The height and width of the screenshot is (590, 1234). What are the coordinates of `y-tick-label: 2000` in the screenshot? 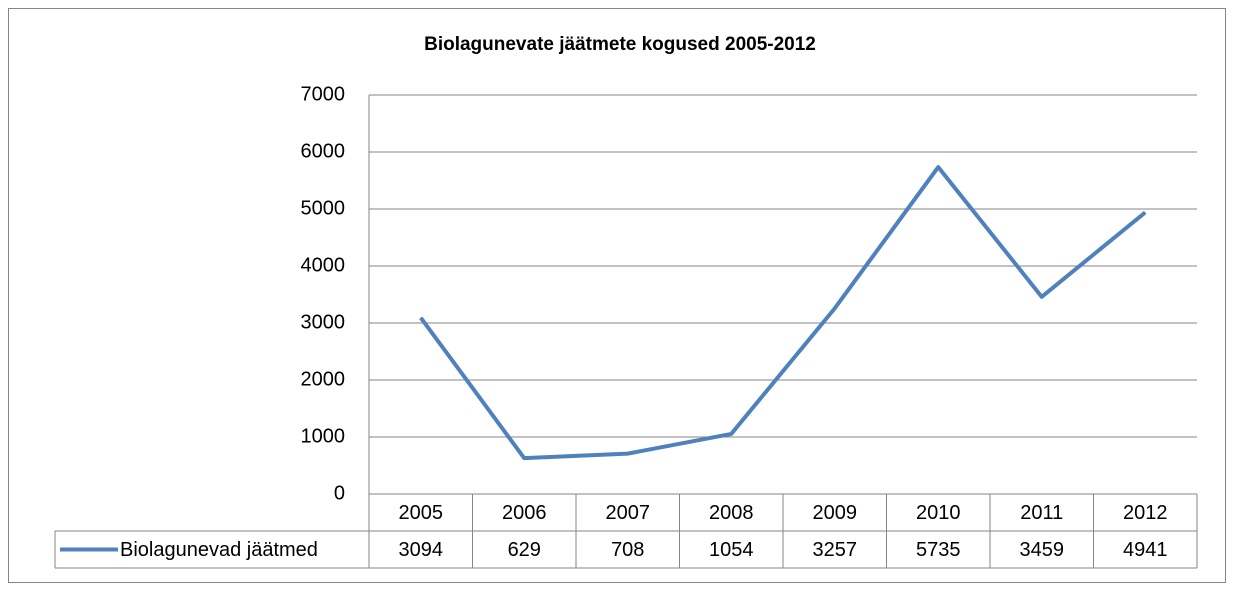 It's located at (323, 379).